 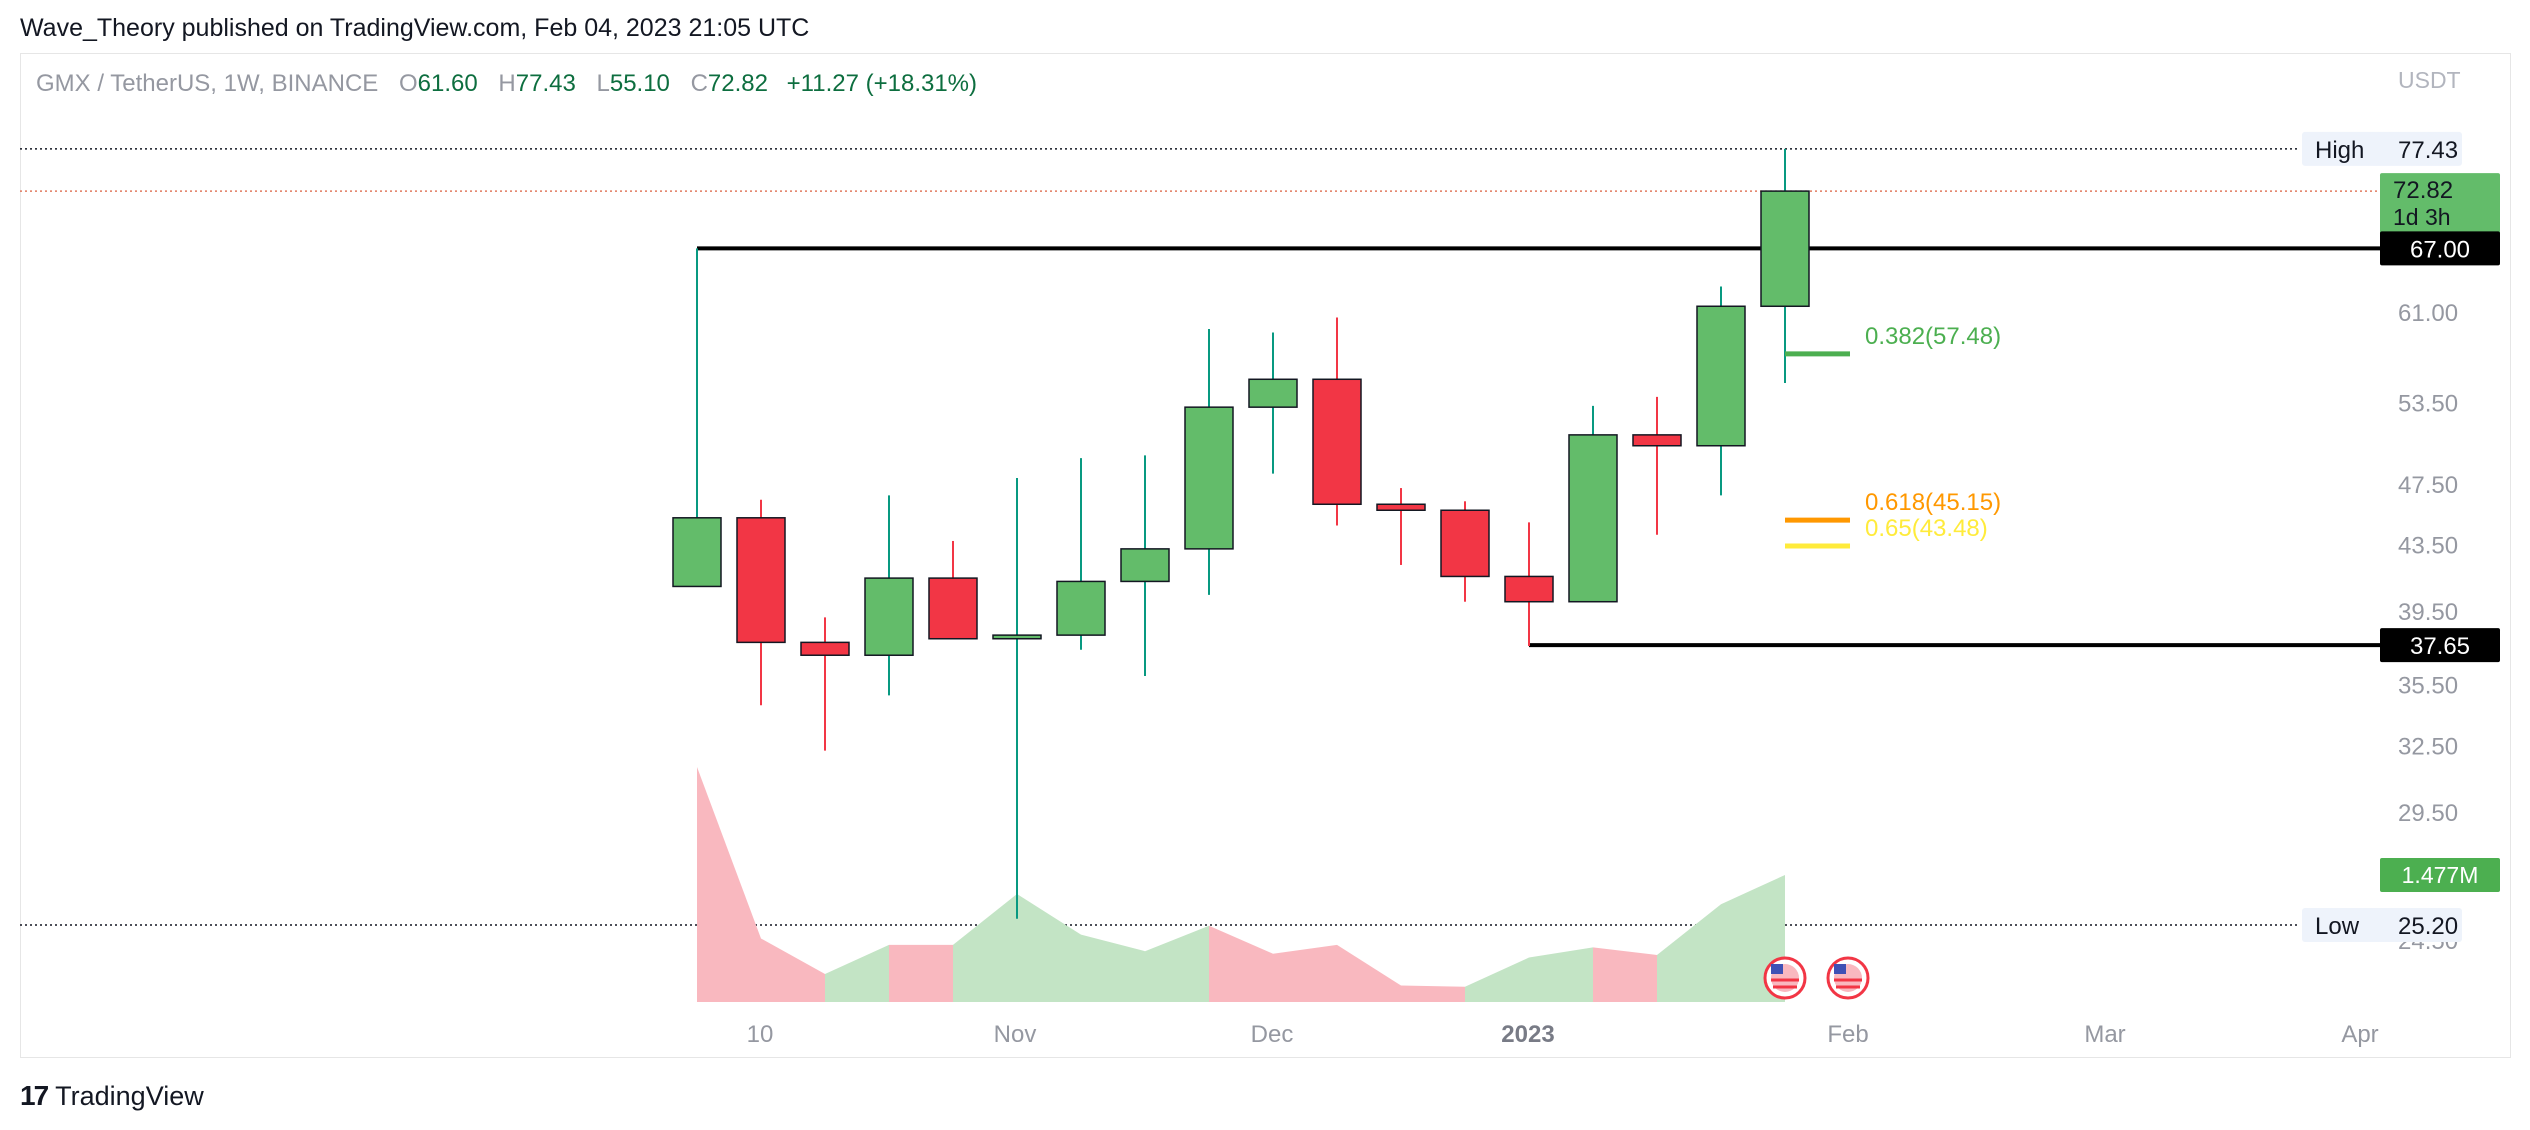 I want to click on y-tick-label: 29.50, so click(x=2428, y=813).